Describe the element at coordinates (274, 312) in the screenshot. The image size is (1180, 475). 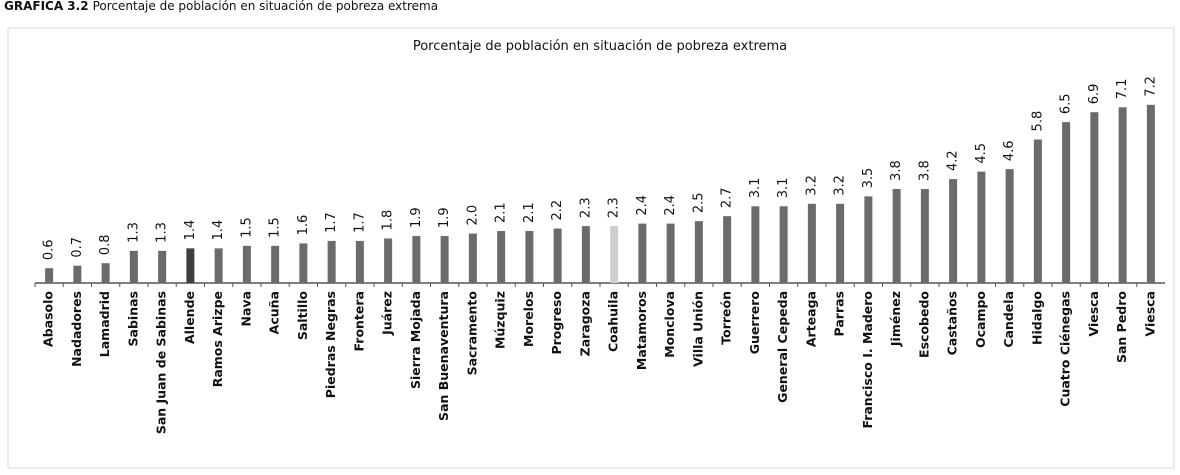
I see `x-tick-label: Acuña` at that location.